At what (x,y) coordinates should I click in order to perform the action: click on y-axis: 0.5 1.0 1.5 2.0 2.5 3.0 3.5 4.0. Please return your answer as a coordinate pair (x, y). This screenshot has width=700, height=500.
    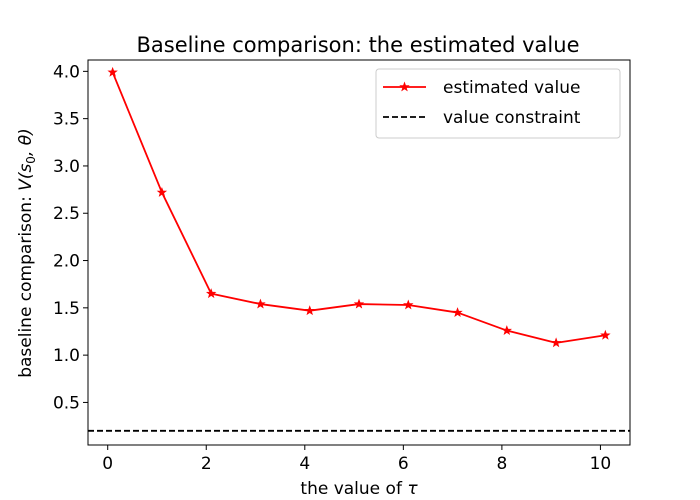
    Looking at the image, I should click on (70, 237).